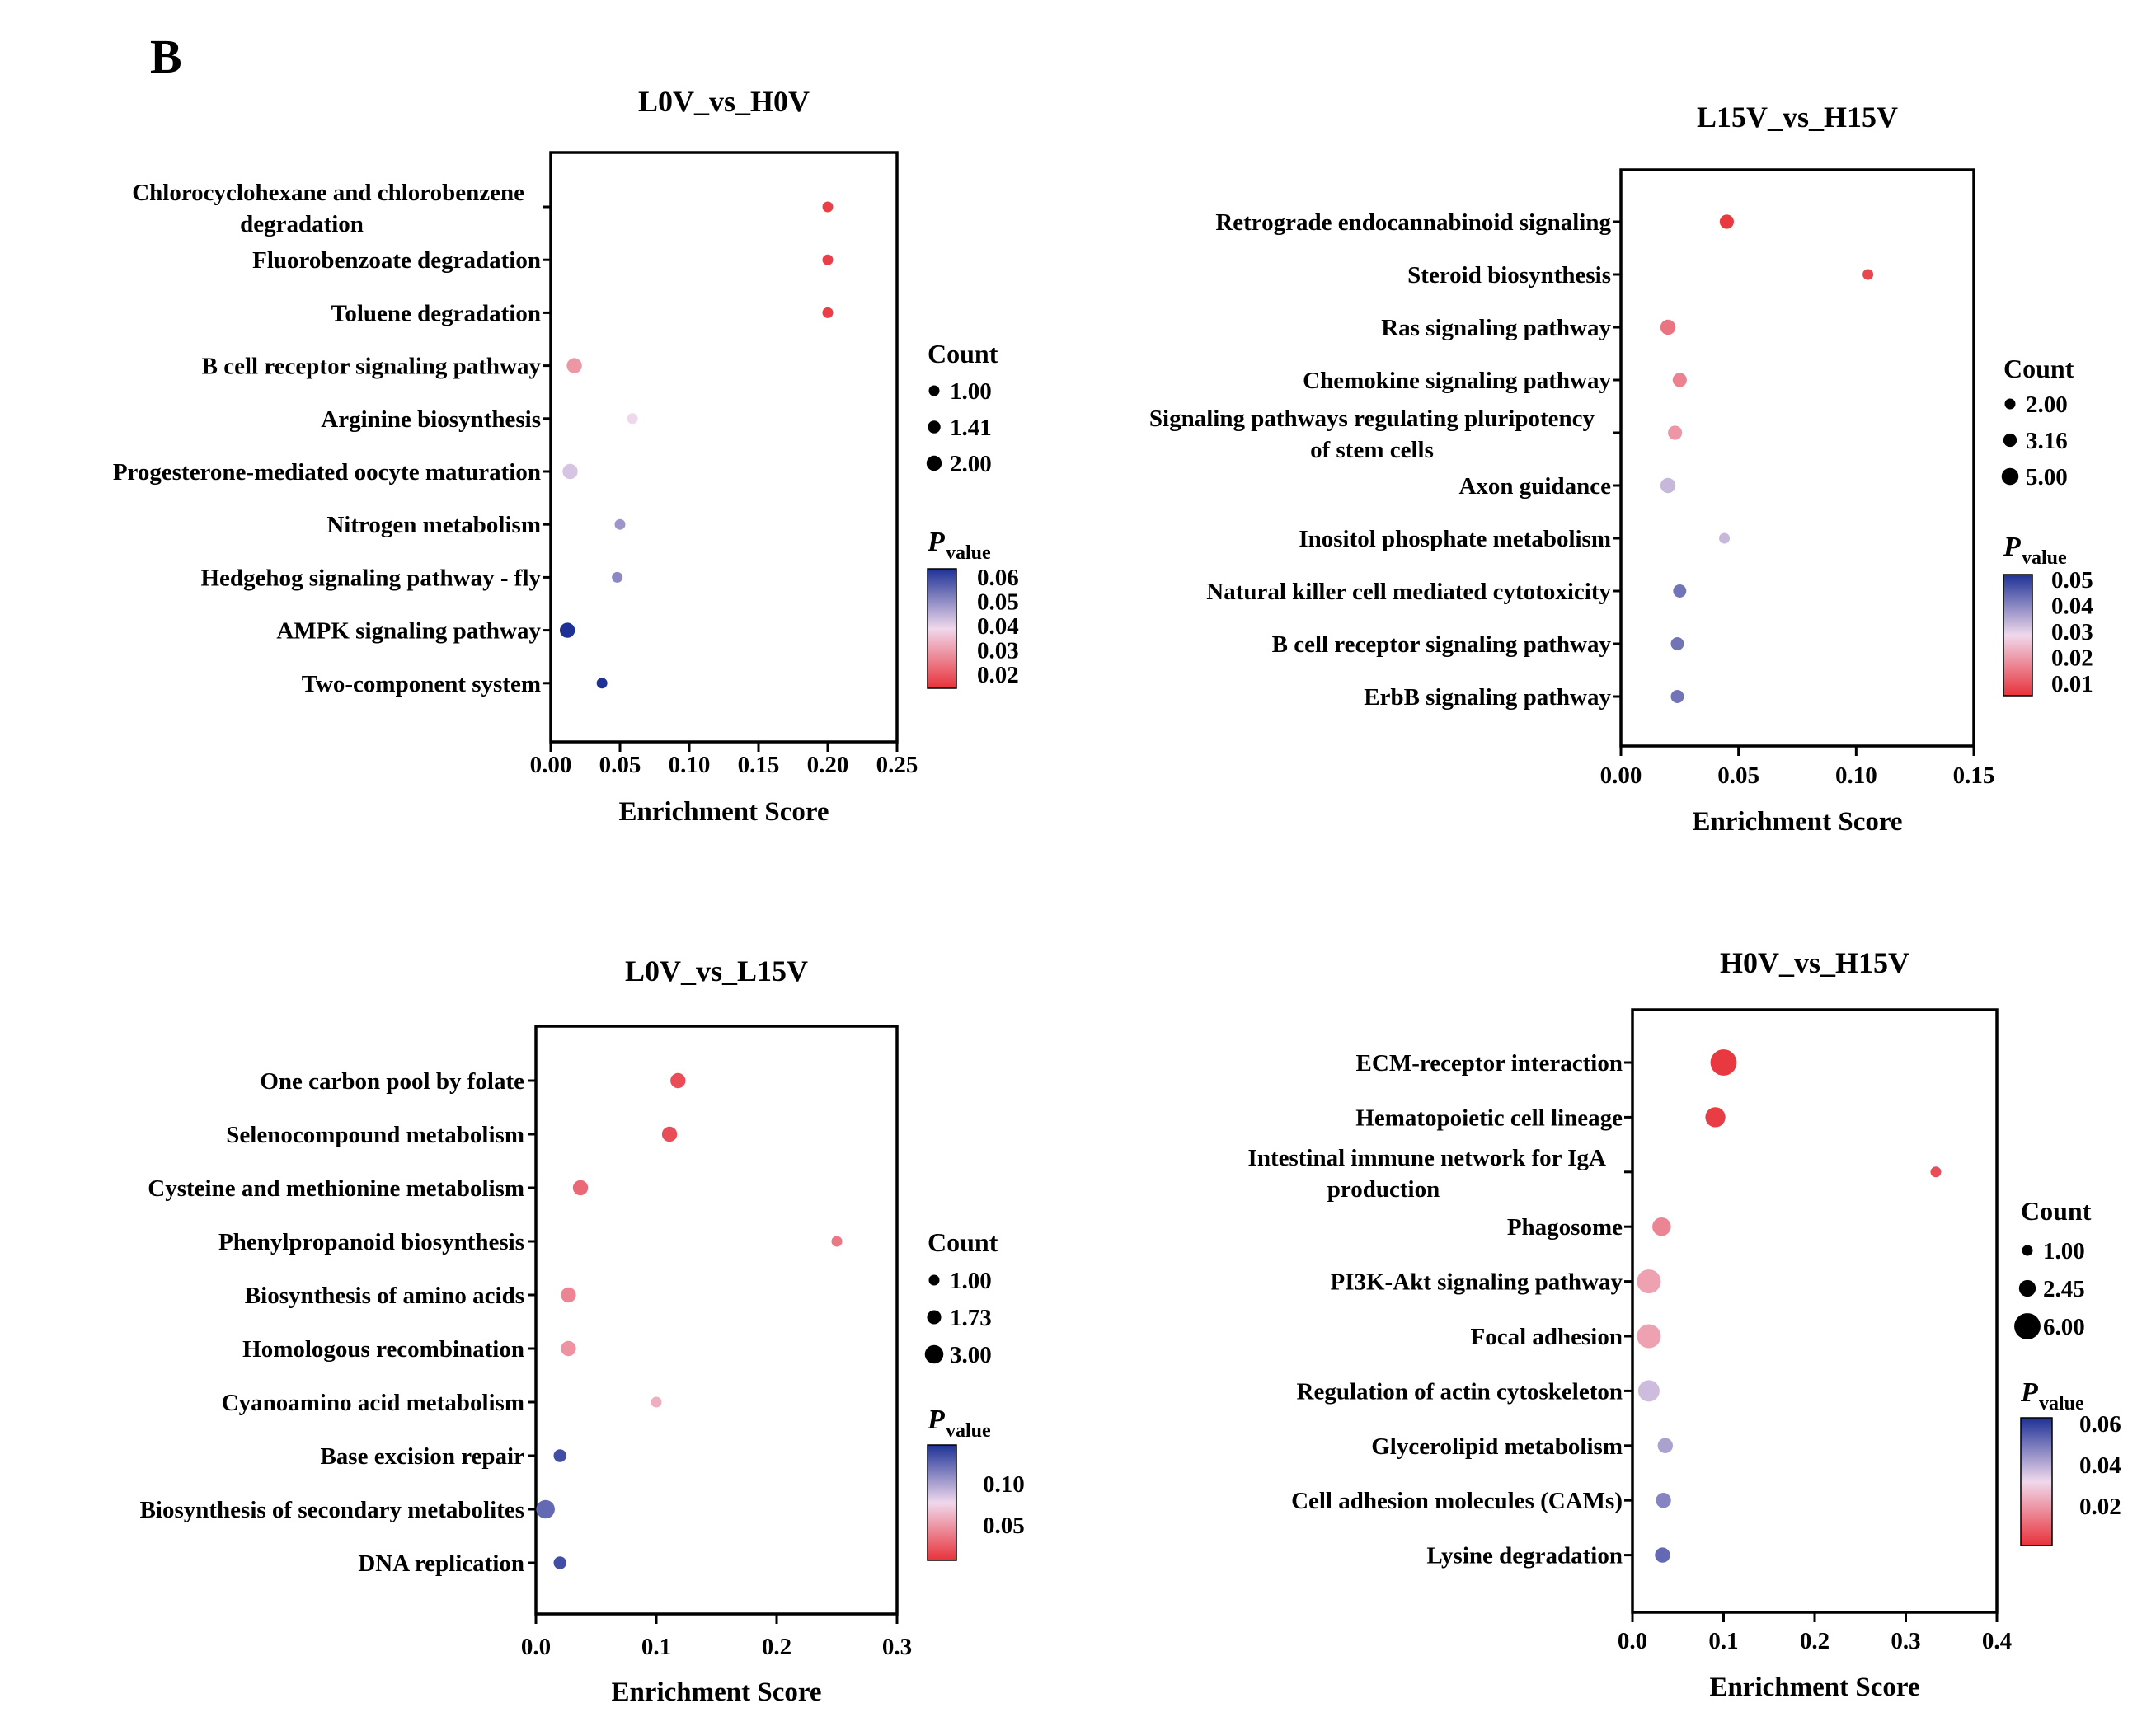  I want to click on chart-l0v-vs-h0v-frame, so click(724, 447).